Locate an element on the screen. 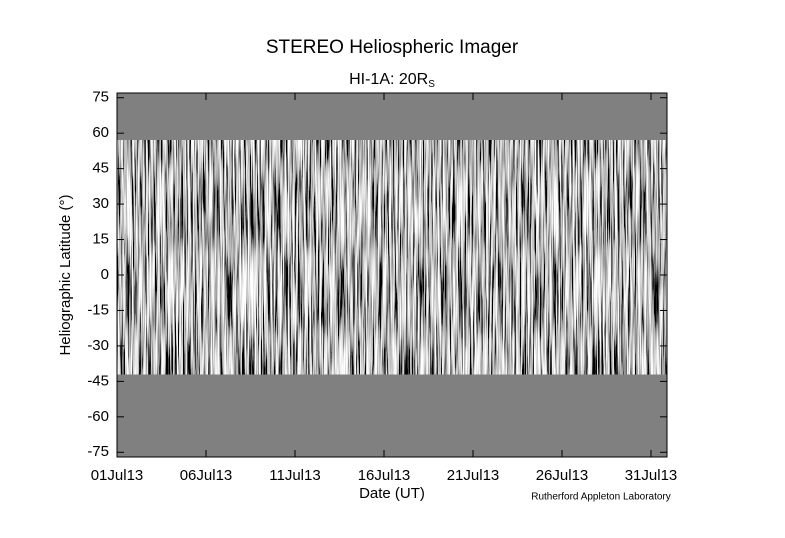 The height and width of the screenshot is (538, 785). y-tick-label: 15 is located at coordinates (100, 239).